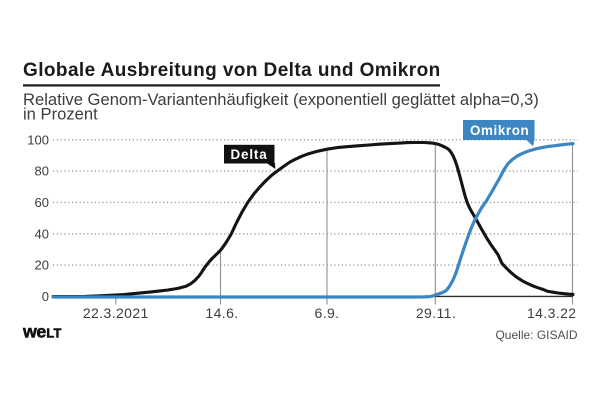  Describe the element at coordinates (499, 130) in the screenshot. I see `svg-text: Omikron` at that location.